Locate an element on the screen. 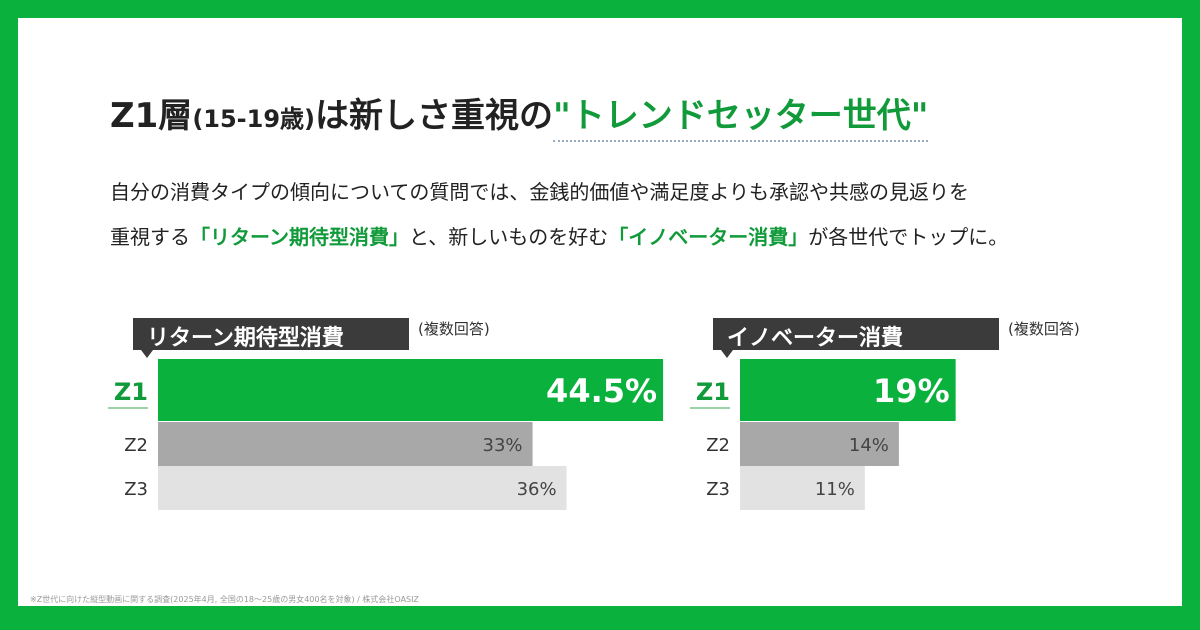  chart-1-category-z2: Z2 is located at coordinates (136, 445).